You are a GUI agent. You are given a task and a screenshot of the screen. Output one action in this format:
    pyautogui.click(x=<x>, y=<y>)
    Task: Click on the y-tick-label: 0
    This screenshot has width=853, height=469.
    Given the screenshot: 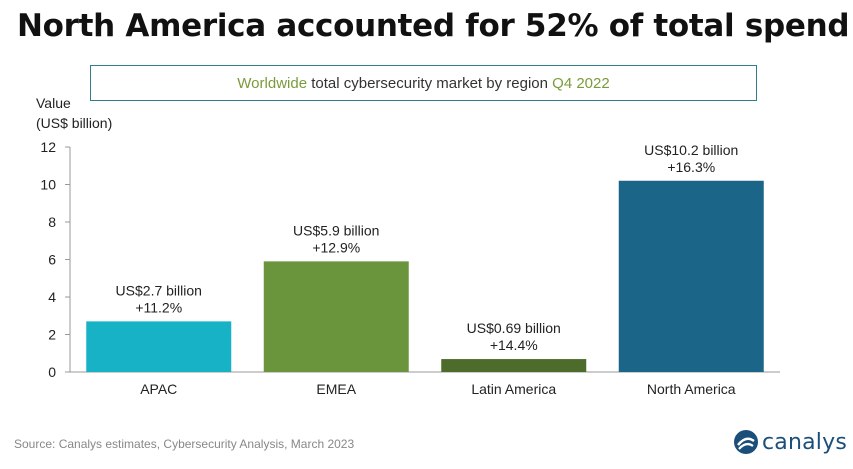 What is the action you would take?
    pyautogui.click(x=52, y=372)
    